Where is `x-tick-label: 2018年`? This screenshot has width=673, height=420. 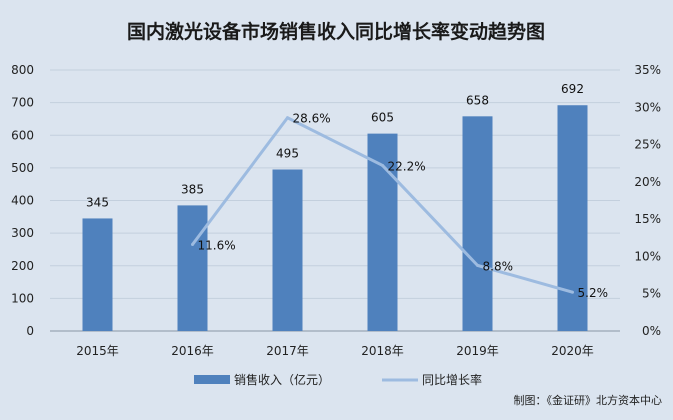
x-tick-label: 2018年 is located at coordinates (382, 351).